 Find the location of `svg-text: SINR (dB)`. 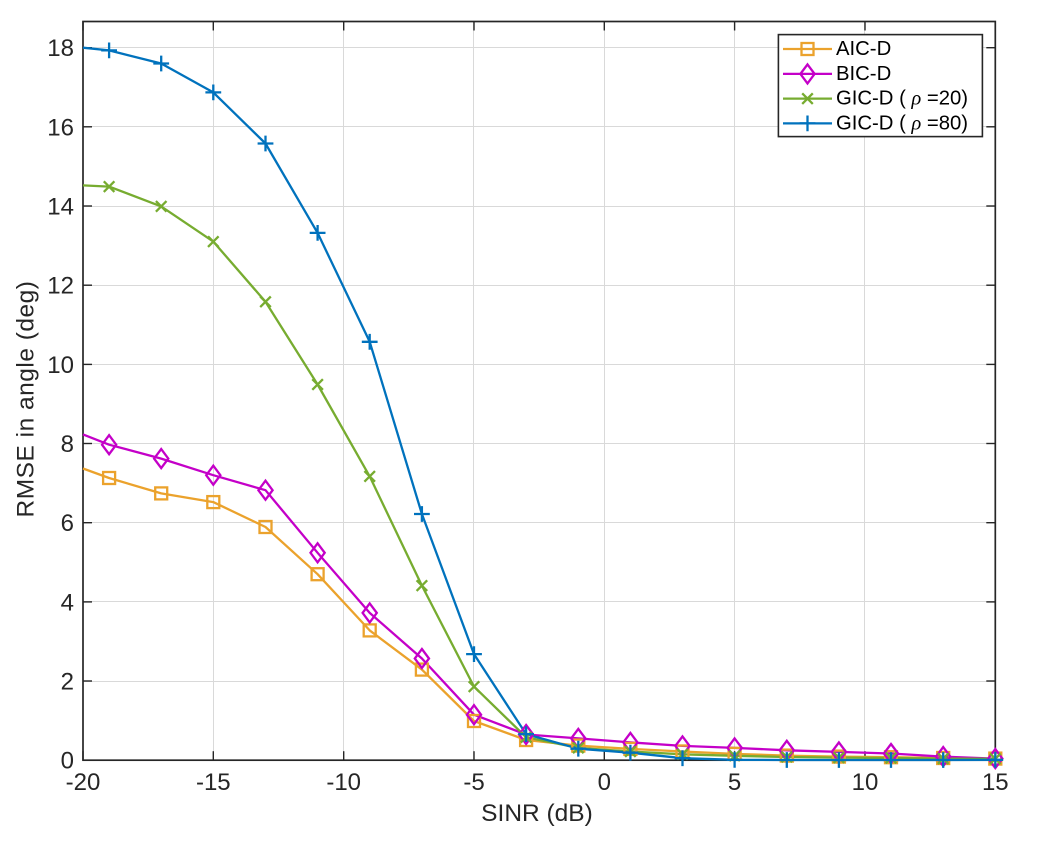

svg-text: SINR (dB) is located at coordinates (537, 813).